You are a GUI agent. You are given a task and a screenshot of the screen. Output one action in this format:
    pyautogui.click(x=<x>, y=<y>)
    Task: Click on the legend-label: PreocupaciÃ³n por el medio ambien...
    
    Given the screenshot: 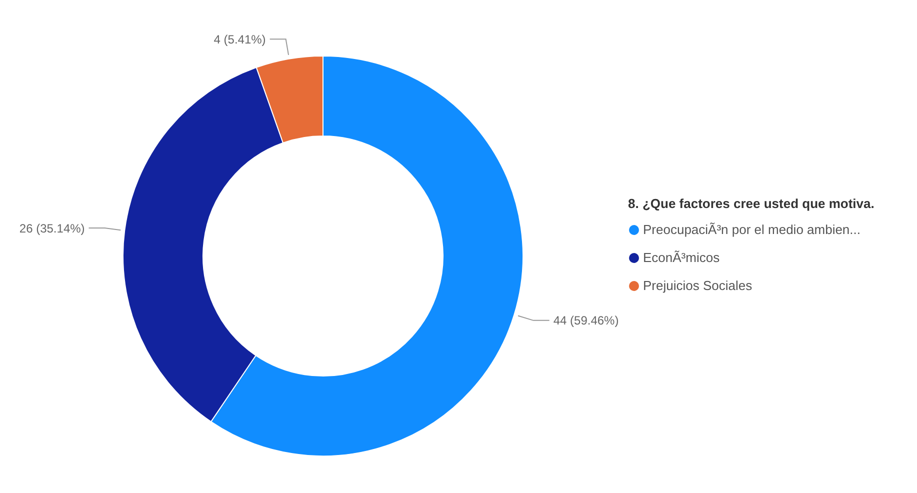 What is the action you would take?
    pyautogui.click(x=752, y=229)
    